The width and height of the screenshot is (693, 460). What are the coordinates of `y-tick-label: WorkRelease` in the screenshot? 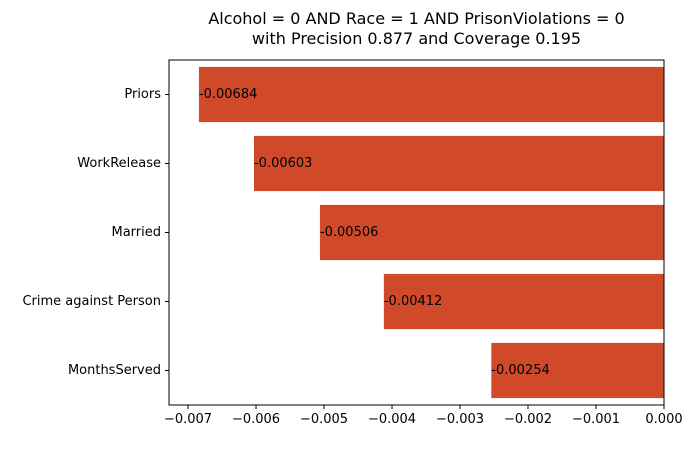 It's located at (119, 163).